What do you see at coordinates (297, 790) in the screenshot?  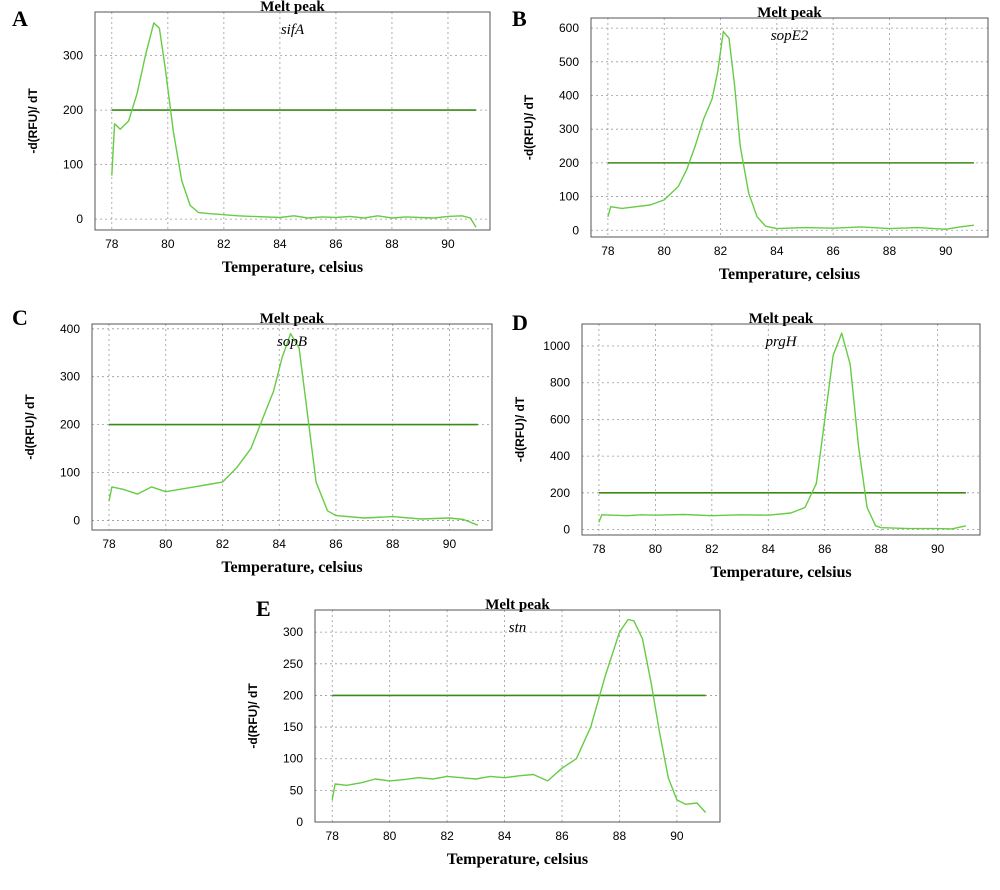 I see `y-tick-label: 50` at bounding box center [297, 790].